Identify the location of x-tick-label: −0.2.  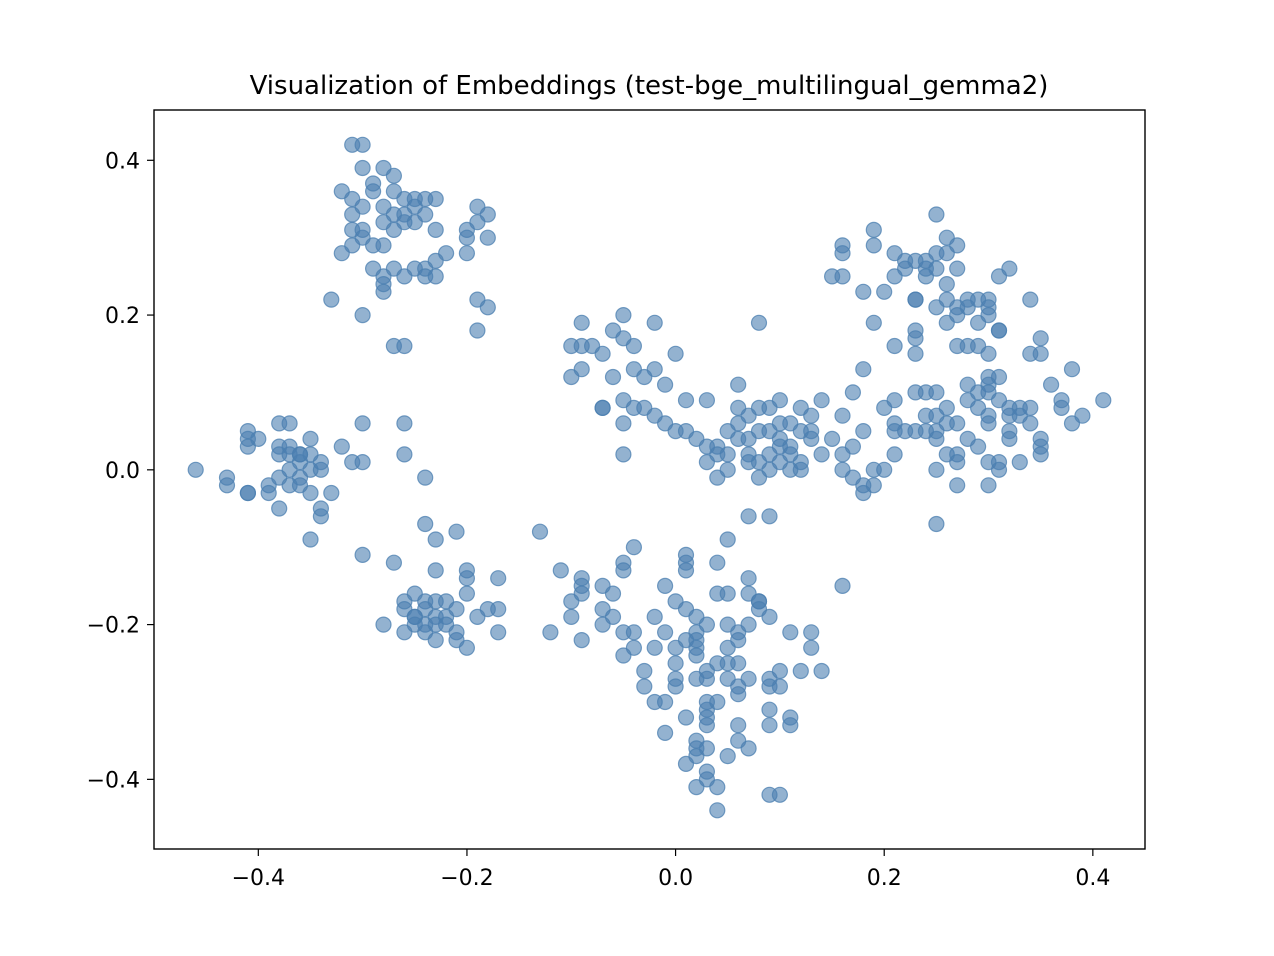
(466, 878).